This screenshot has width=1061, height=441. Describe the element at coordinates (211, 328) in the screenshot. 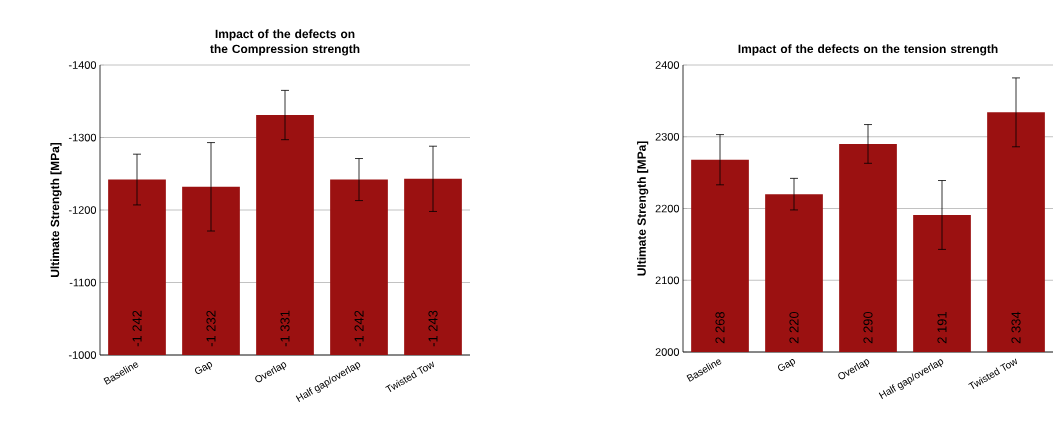

I see `data-label: -1 232` at that location.